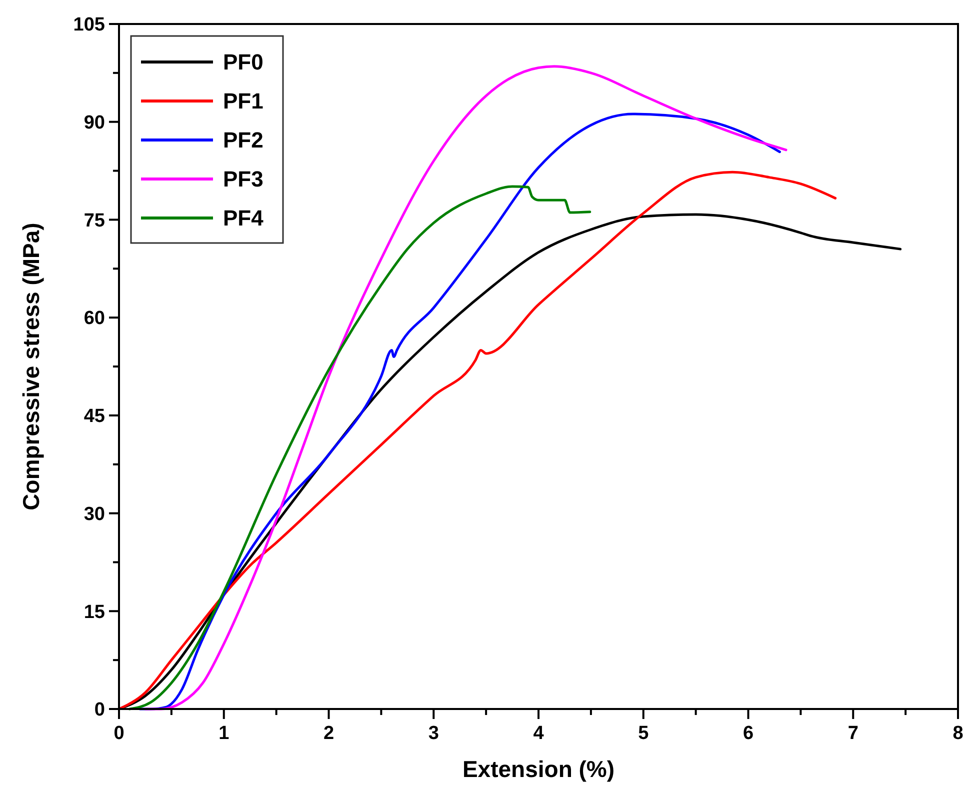  Describe the element at coordinates (243, 62) in the screenshot. I see `legend-label: PF0` at that location.